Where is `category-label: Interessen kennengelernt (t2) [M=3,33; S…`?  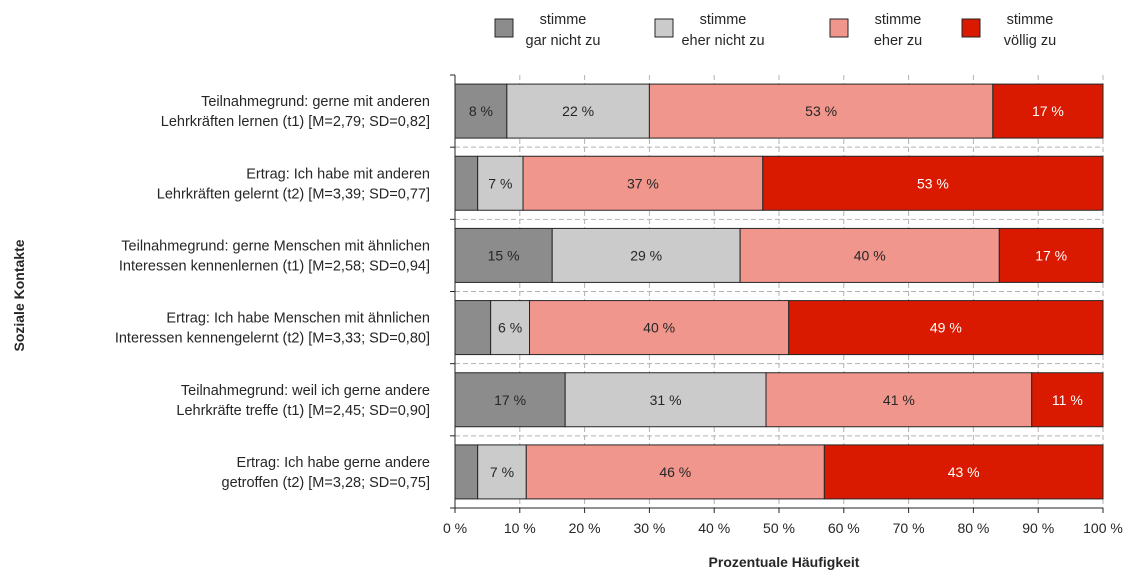
category-label: Interessen kennengelernt (t2) [M=3,33; S… is located at coordinates (272, 339).